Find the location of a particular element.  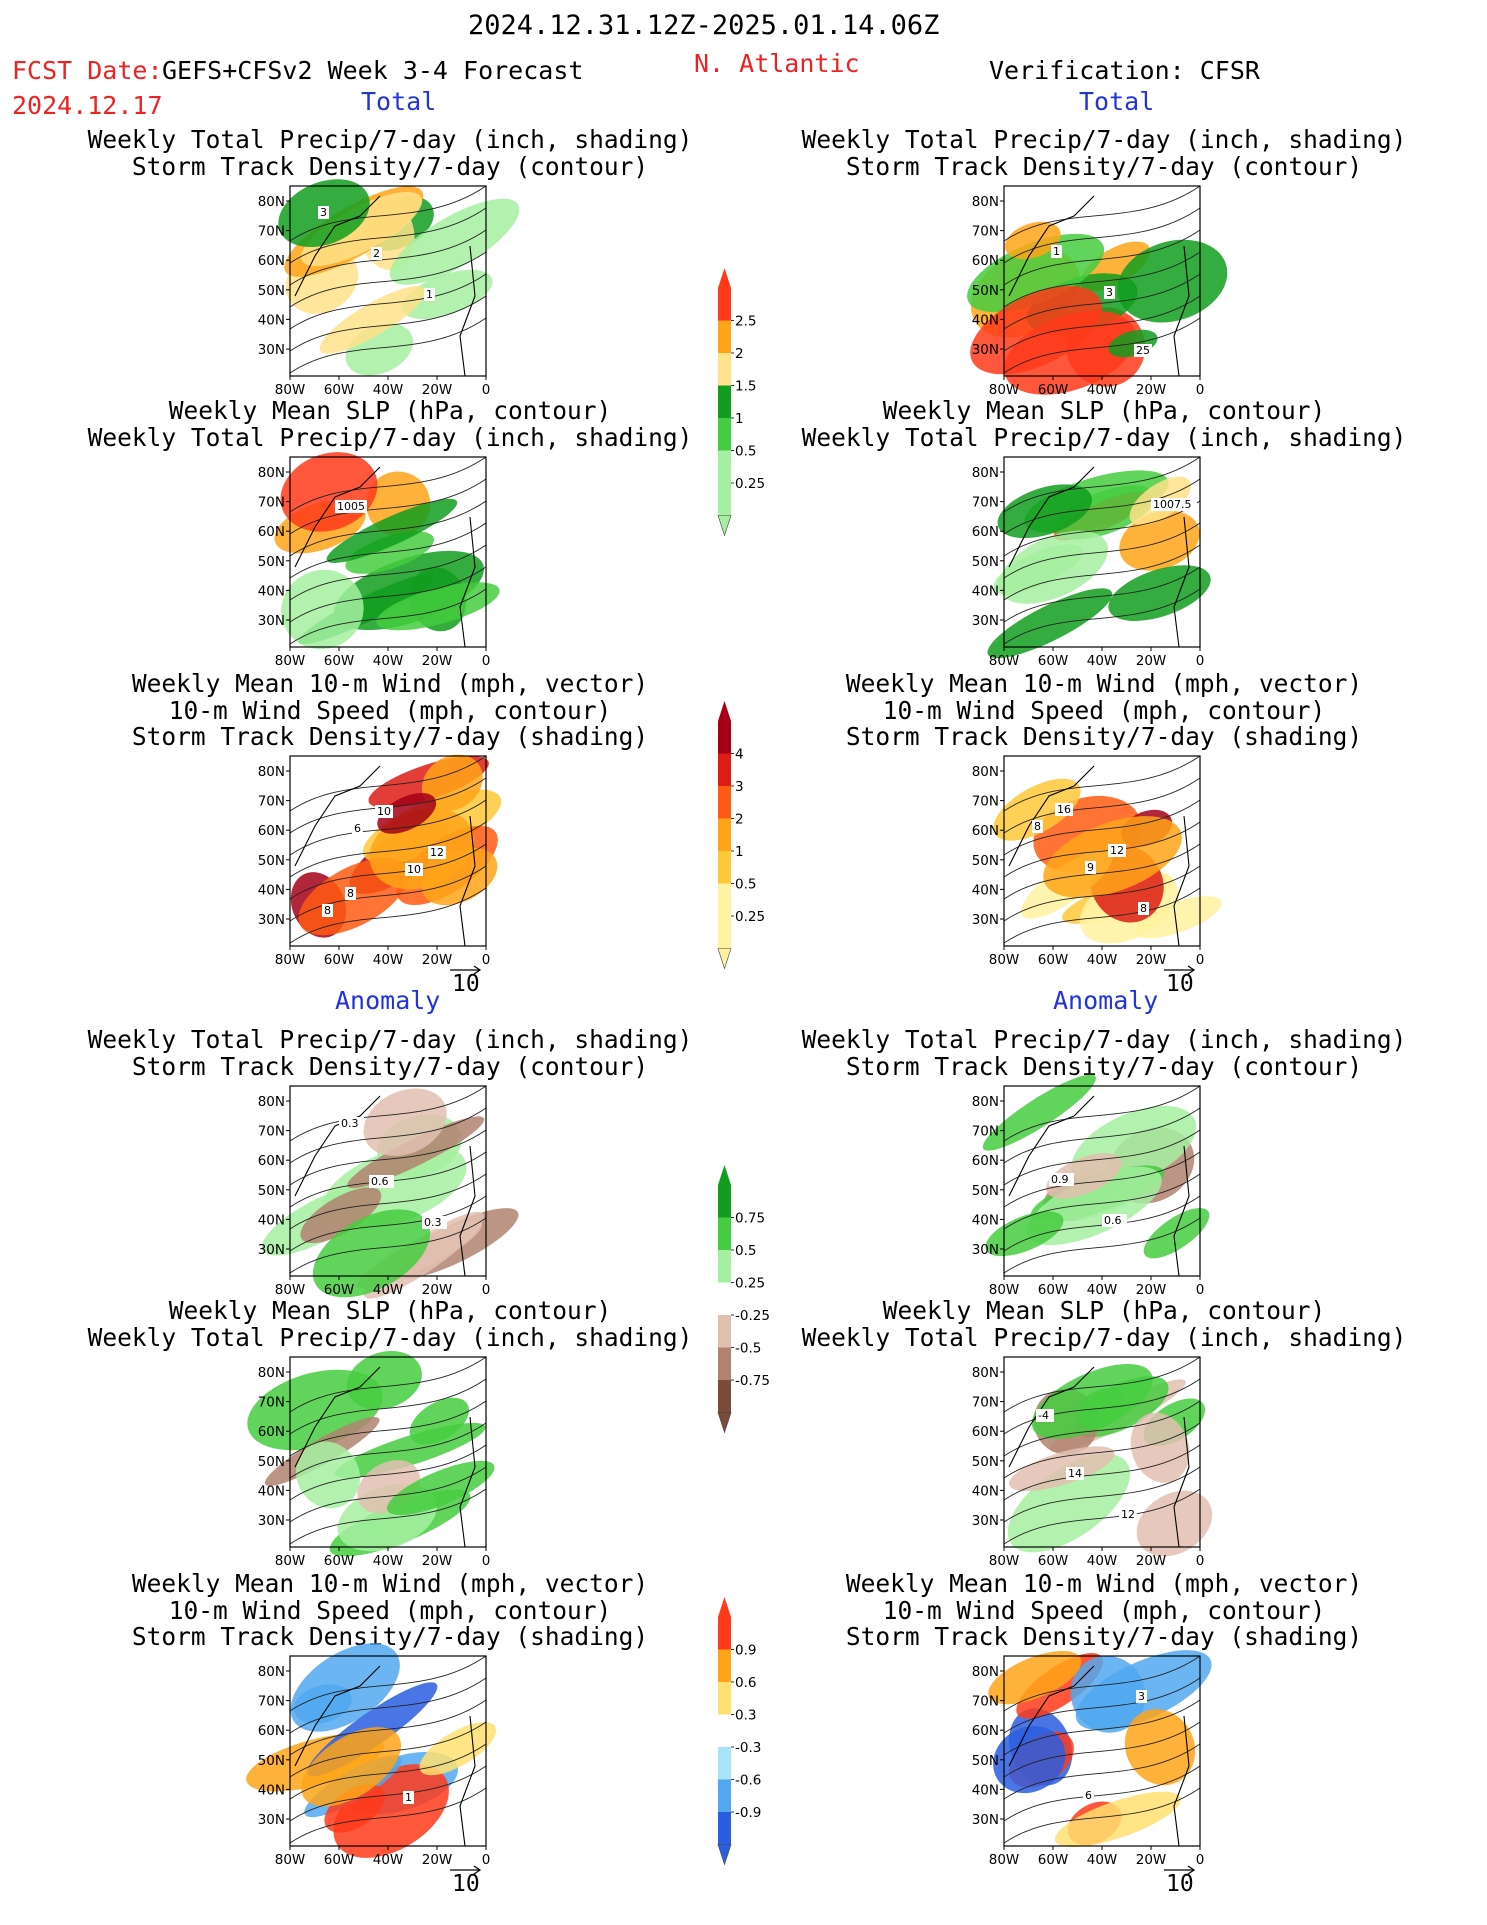

map-panel: 1005 80N 70N 60N 50N 40N 30N 80W 60W 40W 20W 0 is located at coordinates (379, 560).